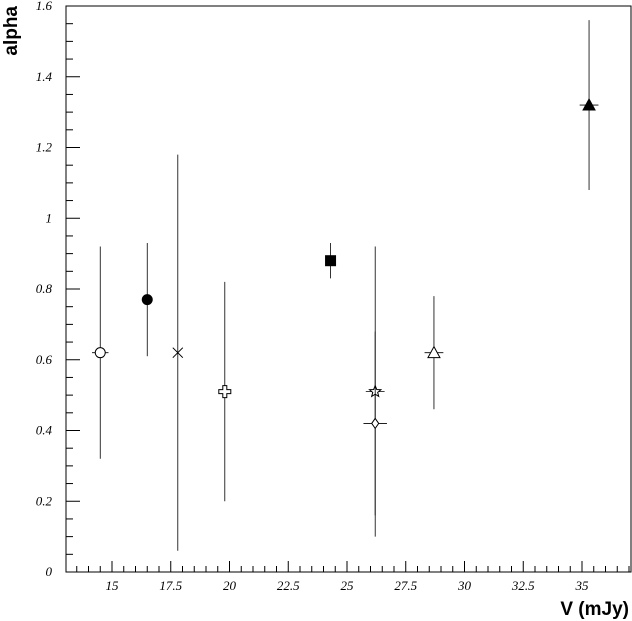  Describe the element at coordinates (170, 585) in the screenshot. I see `x-tick-label: 17.5` at that location.